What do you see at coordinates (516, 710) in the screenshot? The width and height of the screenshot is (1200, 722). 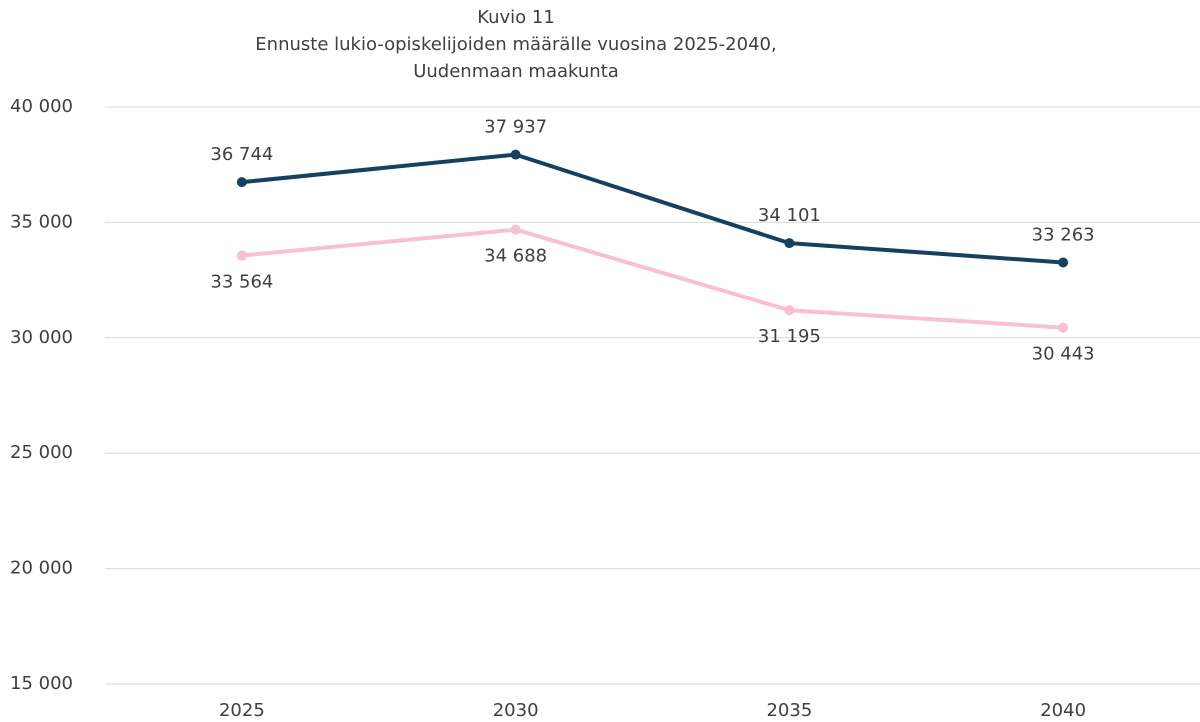 I see `x-tick-label: 2030` at bounding box center [516, 710].